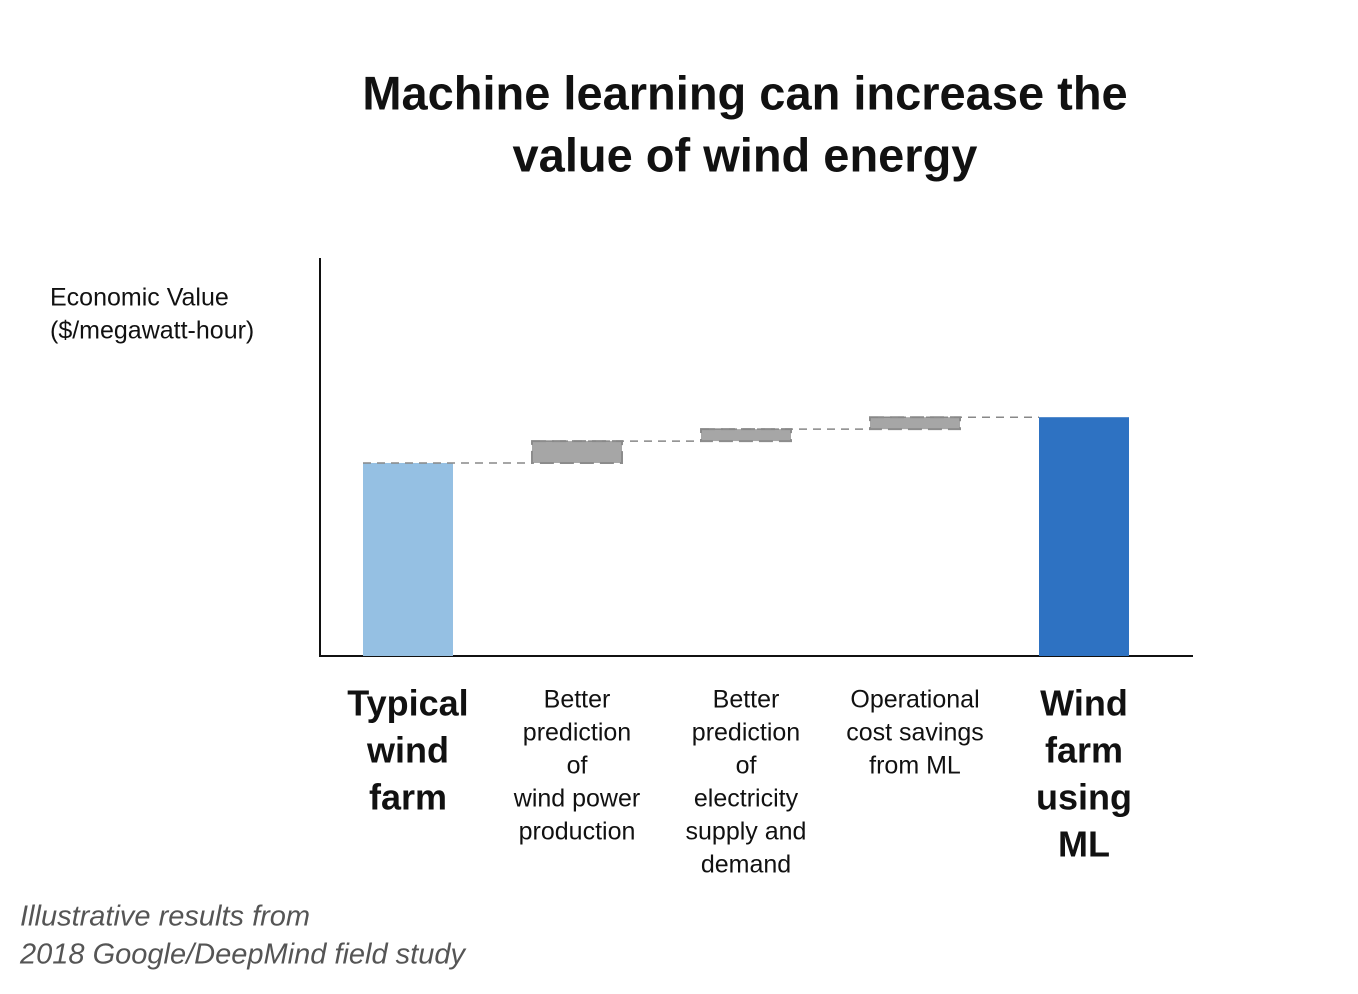  What do you see at coordinates (915, 733) in the screenshot?
I see `x-tick-label: cost savings` at bounding box center [915, 733].